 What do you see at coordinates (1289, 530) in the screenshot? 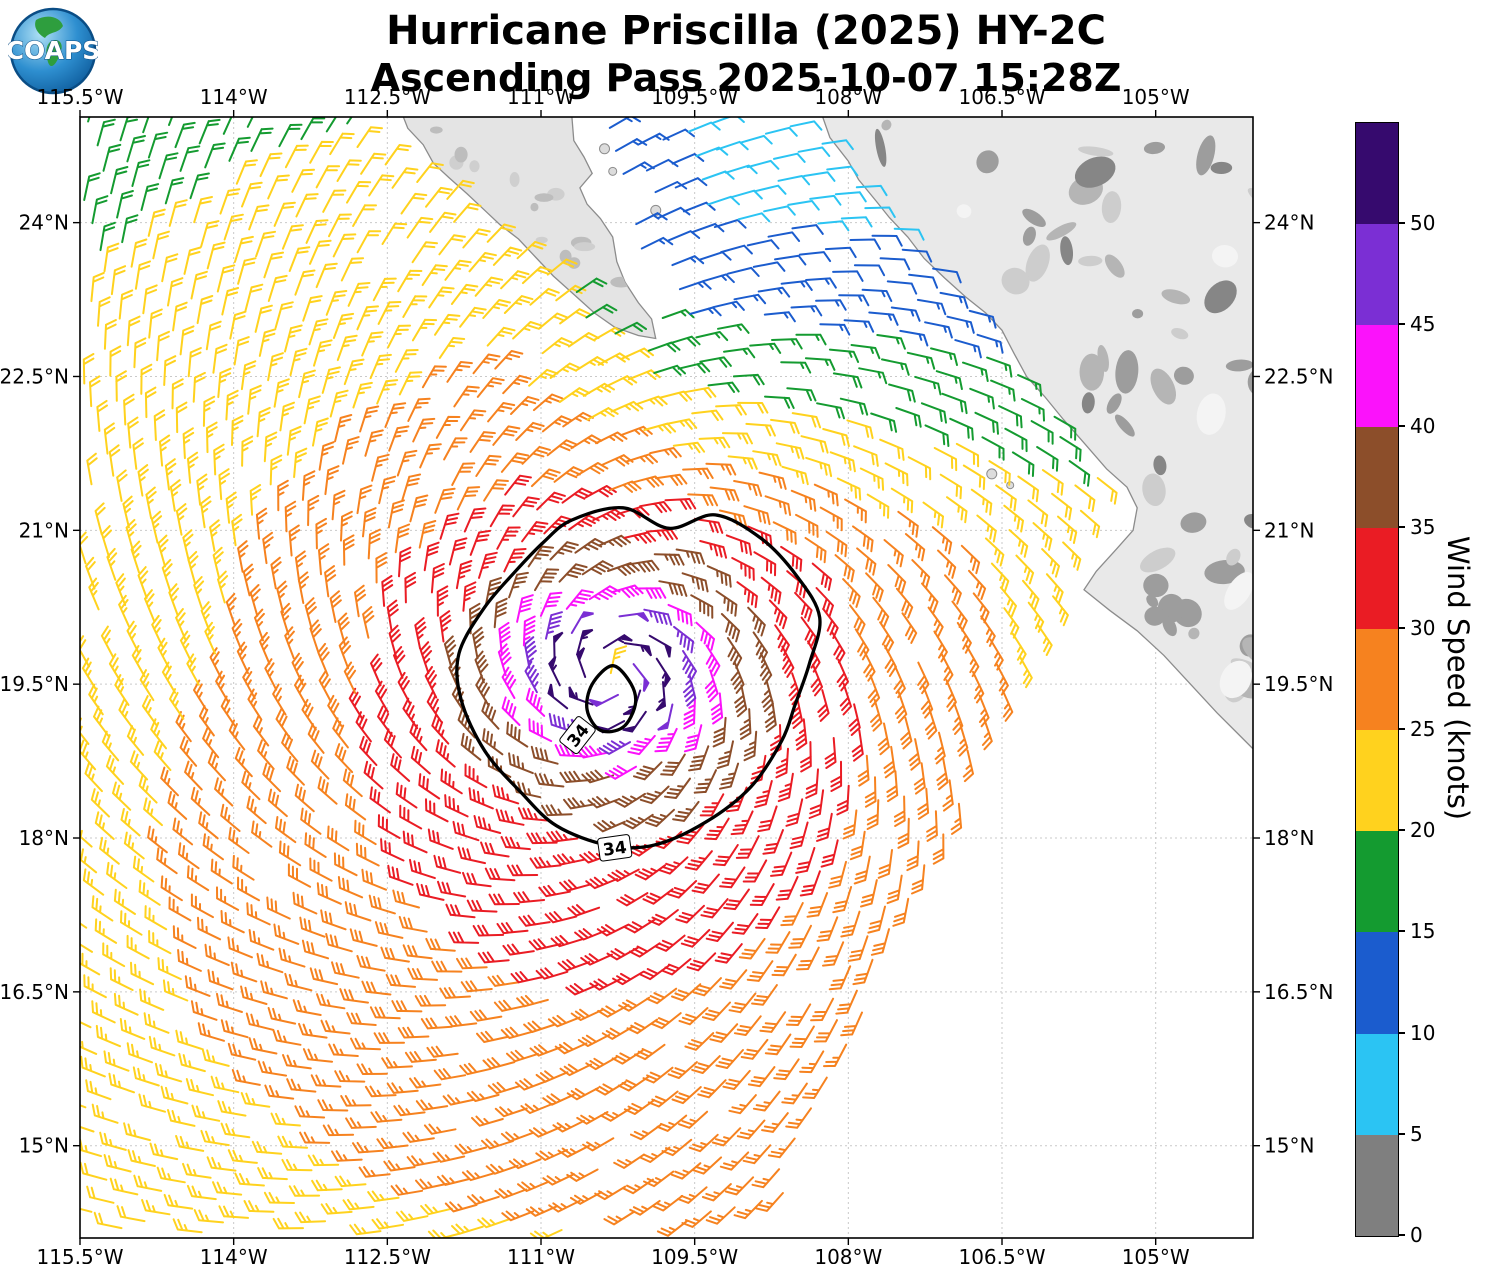
I see `axis-tick-label: 21°N` at bounding box center [1289, 530].